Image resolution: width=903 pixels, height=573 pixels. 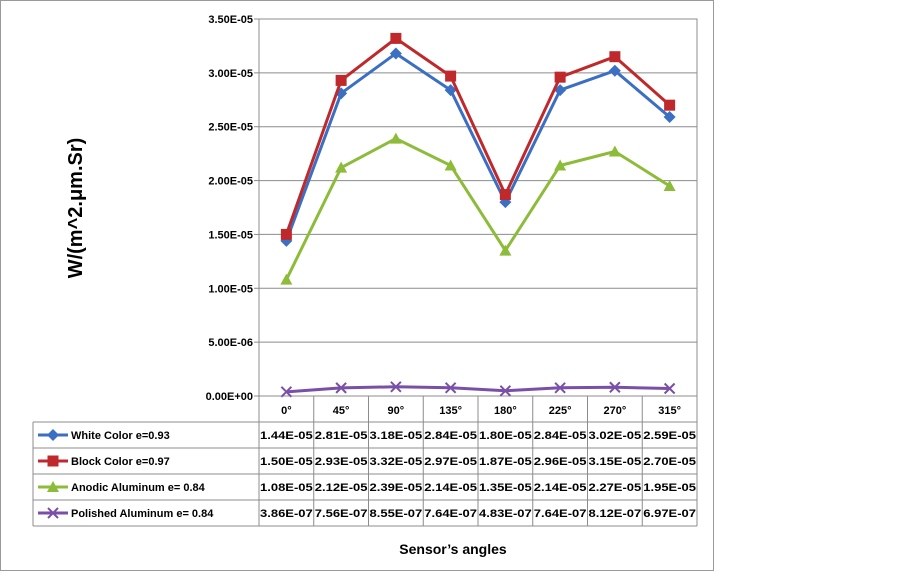 What do you see at coordinates (669, 462) in the screenshot?
I see `data-table-cell: 2.70E-05` at bounding box center [669, 462].